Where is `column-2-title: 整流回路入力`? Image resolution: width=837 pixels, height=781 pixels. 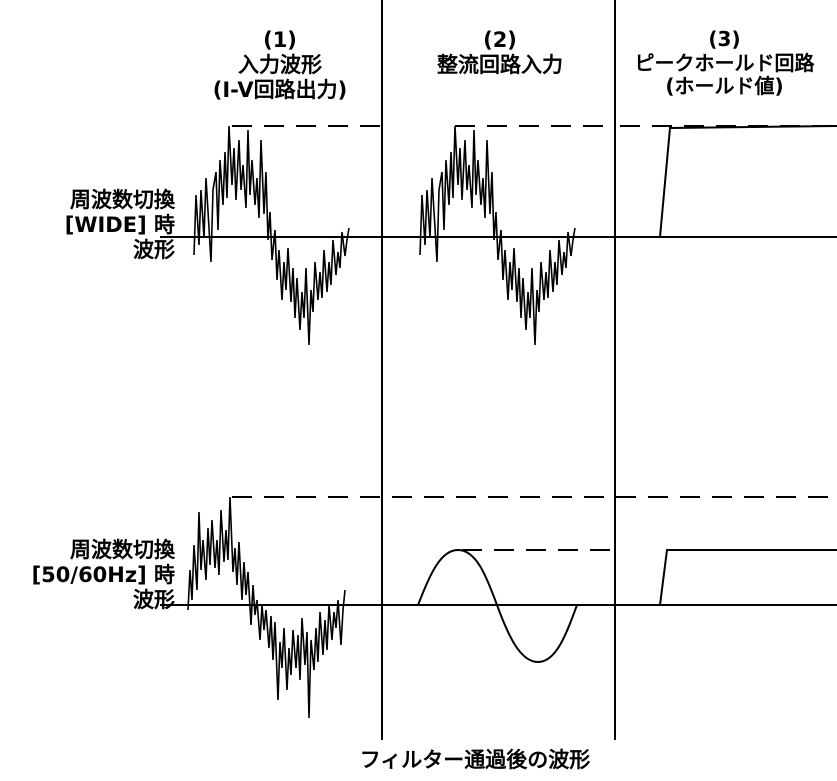 column-2-title: 整流回路入力 is located at coordinates (500, 64).